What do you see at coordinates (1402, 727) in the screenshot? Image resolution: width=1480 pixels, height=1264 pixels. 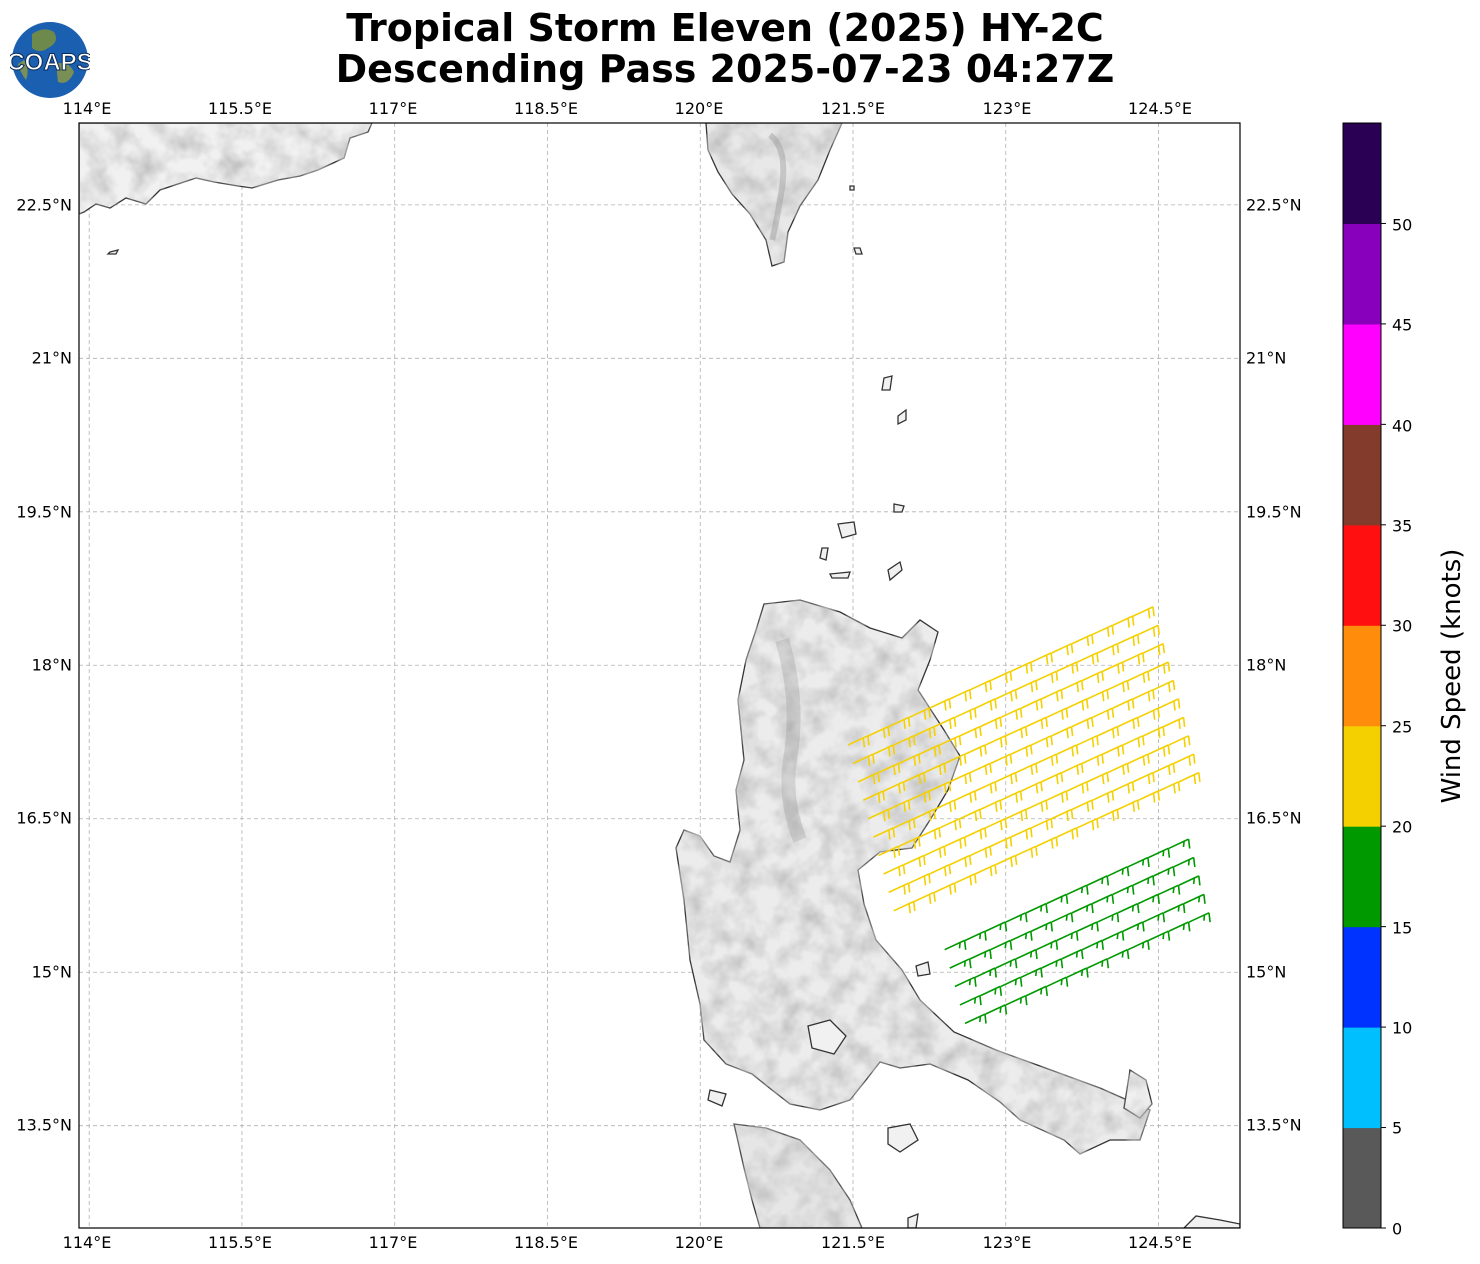 I see `colorbar-tick: 25` at bounding box center [1402, 727].